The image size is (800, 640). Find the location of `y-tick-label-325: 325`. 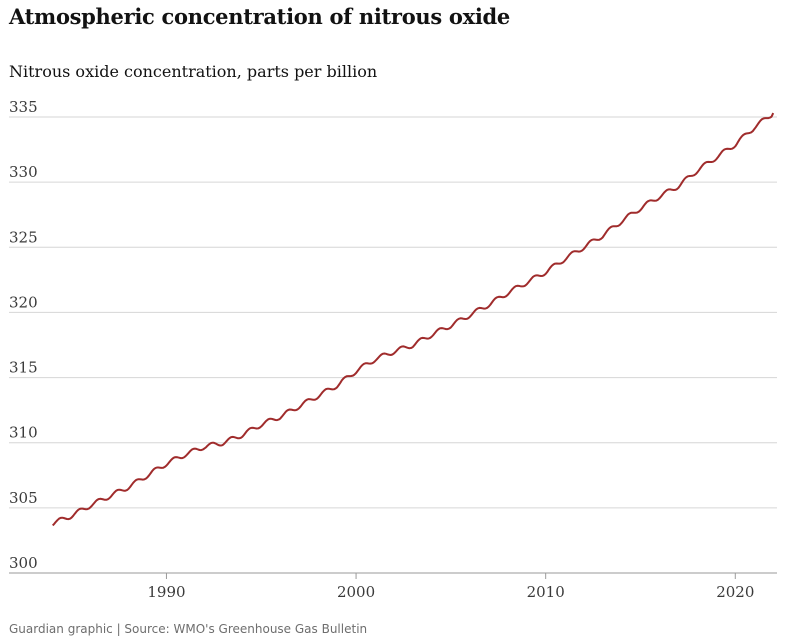

y-tick-label-325: 325 is located at coordinates (23, 237).